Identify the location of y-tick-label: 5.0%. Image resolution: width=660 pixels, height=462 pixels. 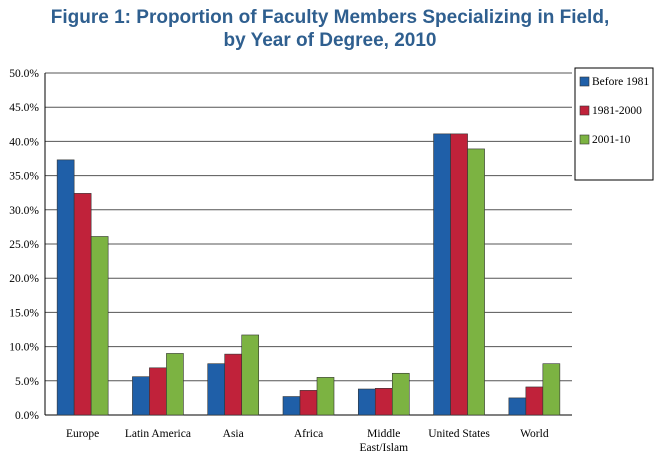
(27, 382).